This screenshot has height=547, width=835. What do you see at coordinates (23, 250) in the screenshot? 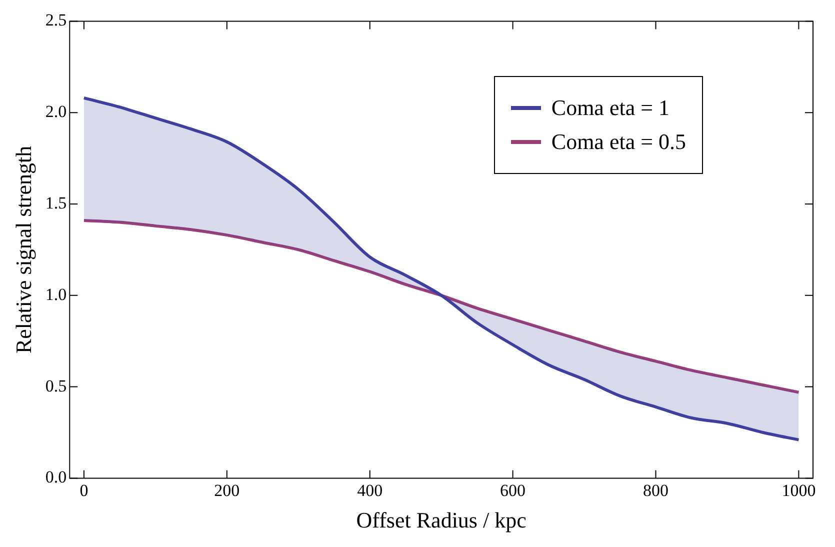
I see `y-axis-title: Relative signal strength` at bounding box center [23, 250].